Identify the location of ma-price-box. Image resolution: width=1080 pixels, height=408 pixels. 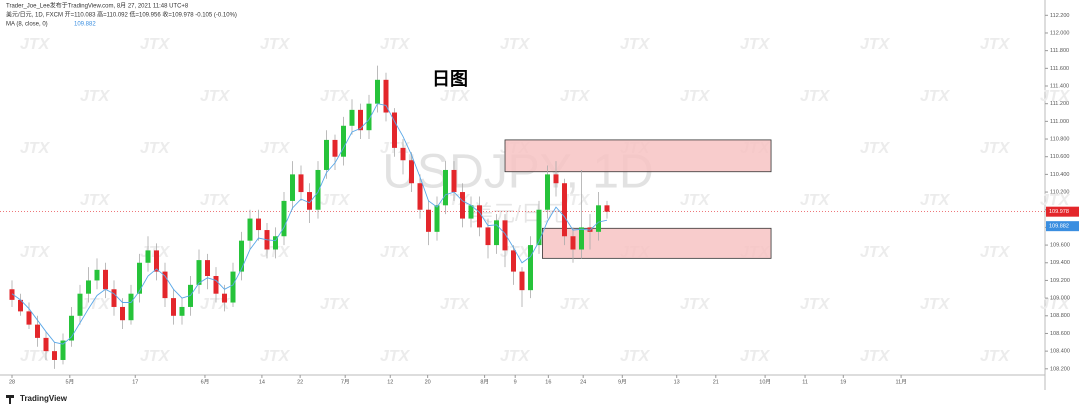
(1062, 226).